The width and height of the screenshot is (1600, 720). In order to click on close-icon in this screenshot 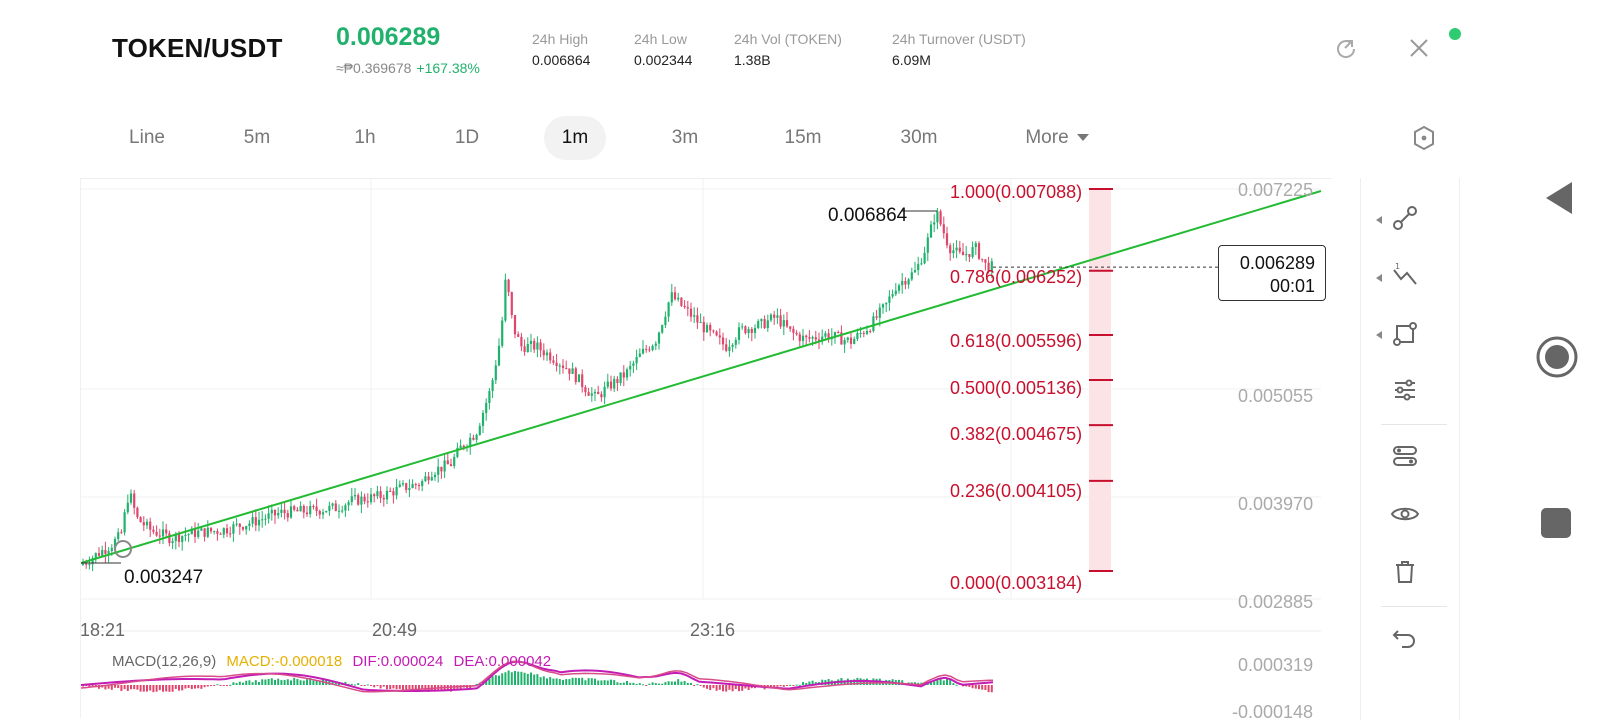, I will do `click(1419, 48)`.